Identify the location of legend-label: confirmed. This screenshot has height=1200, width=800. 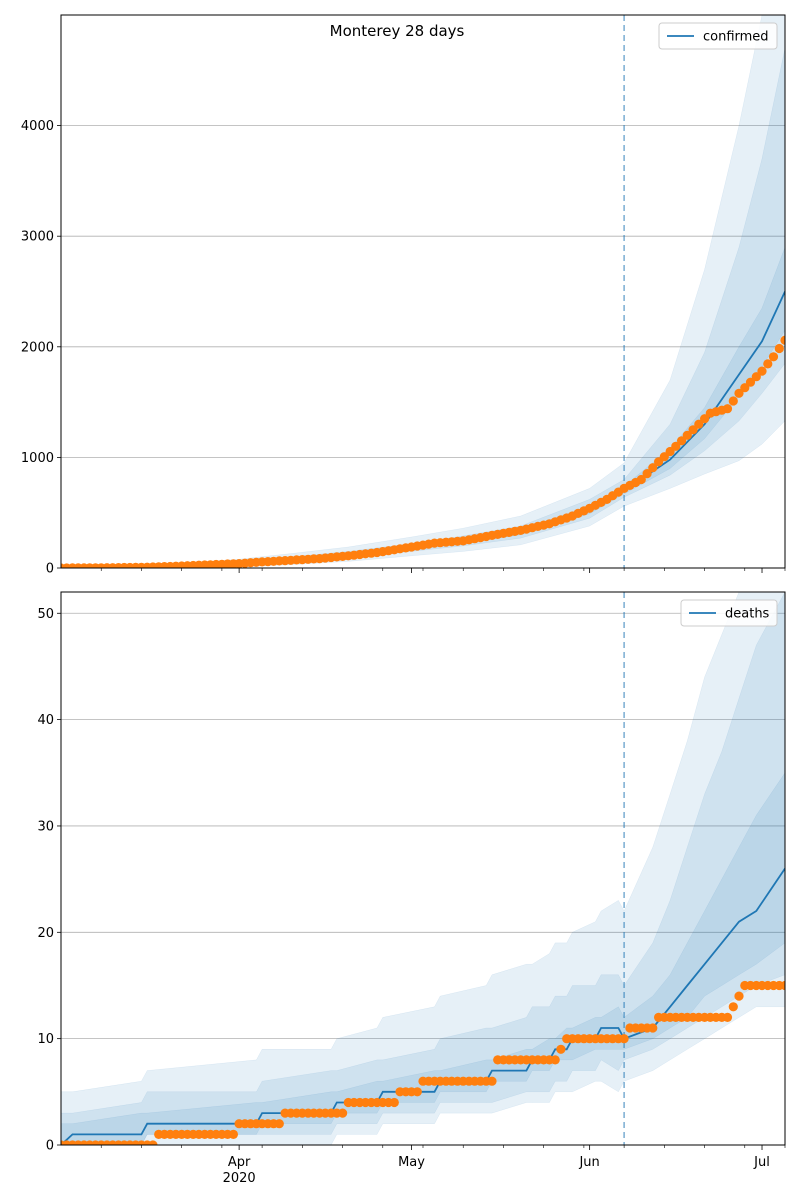
(736, 37).